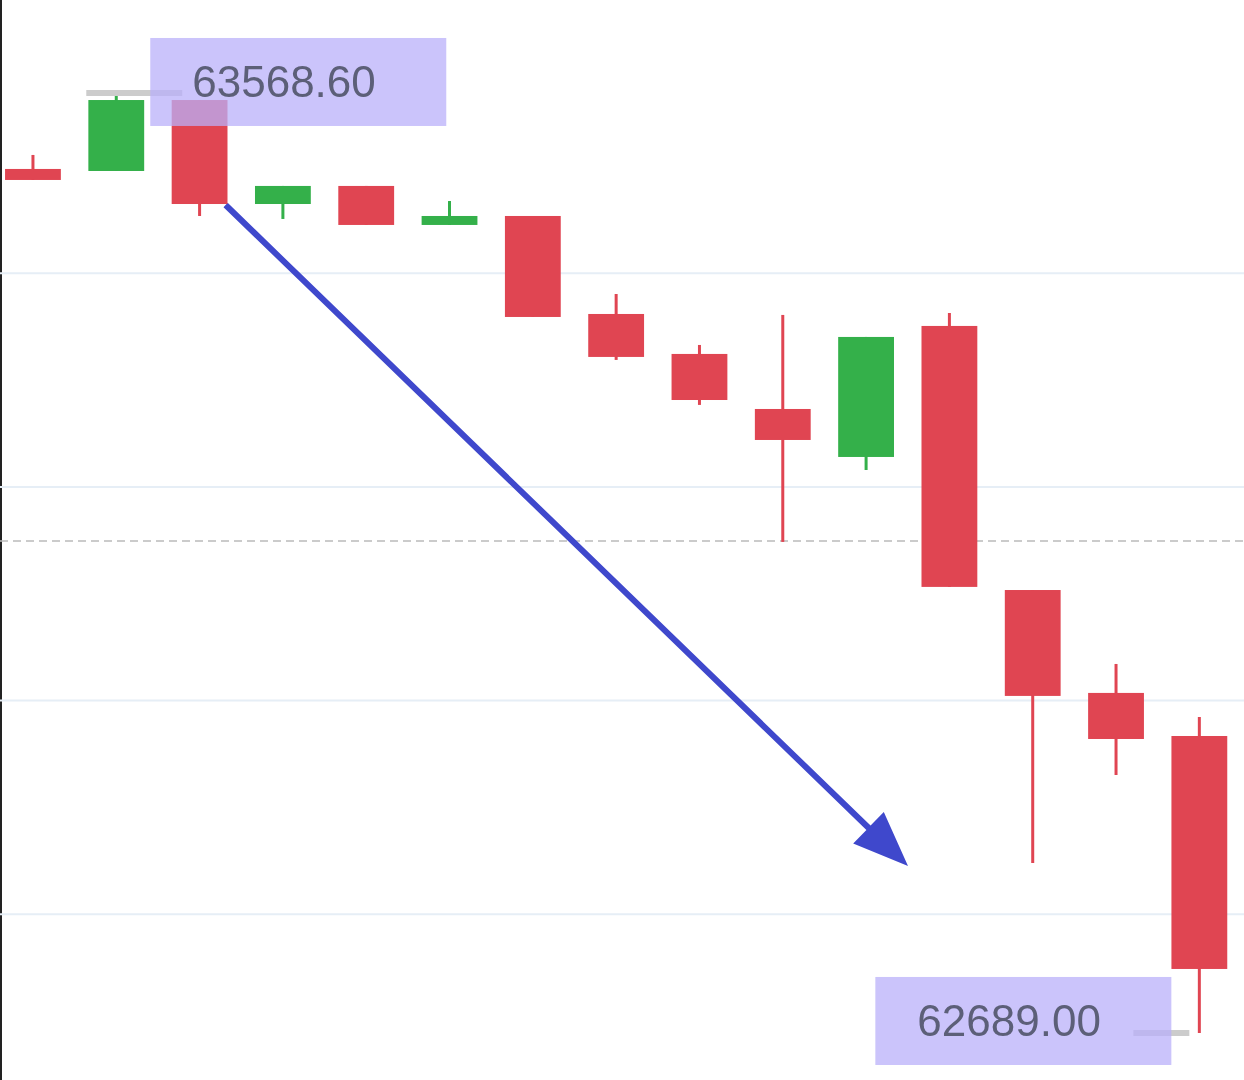 The width and height of the screenshot is (1244, 1080). What do you see at coordinates (1009, 1020) in the screenshot?
I see `annotation: 62689.00` at bounding box center [1009, 1020].